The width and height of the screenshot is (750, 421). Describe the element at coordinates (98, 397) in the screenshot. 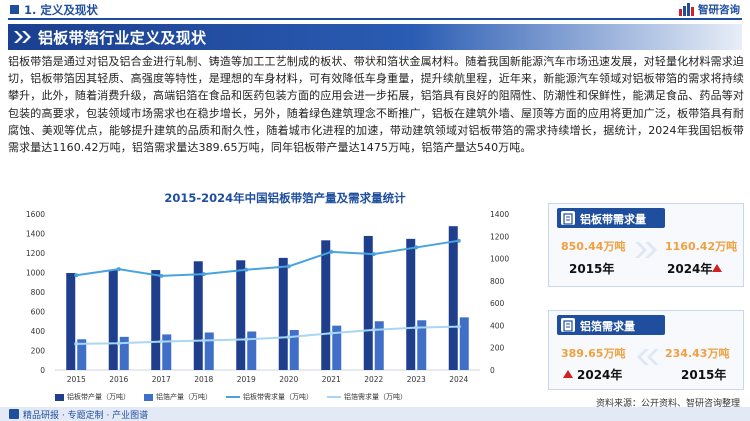

I see `legend-label: 铝板带产量（万吨）` at that location.